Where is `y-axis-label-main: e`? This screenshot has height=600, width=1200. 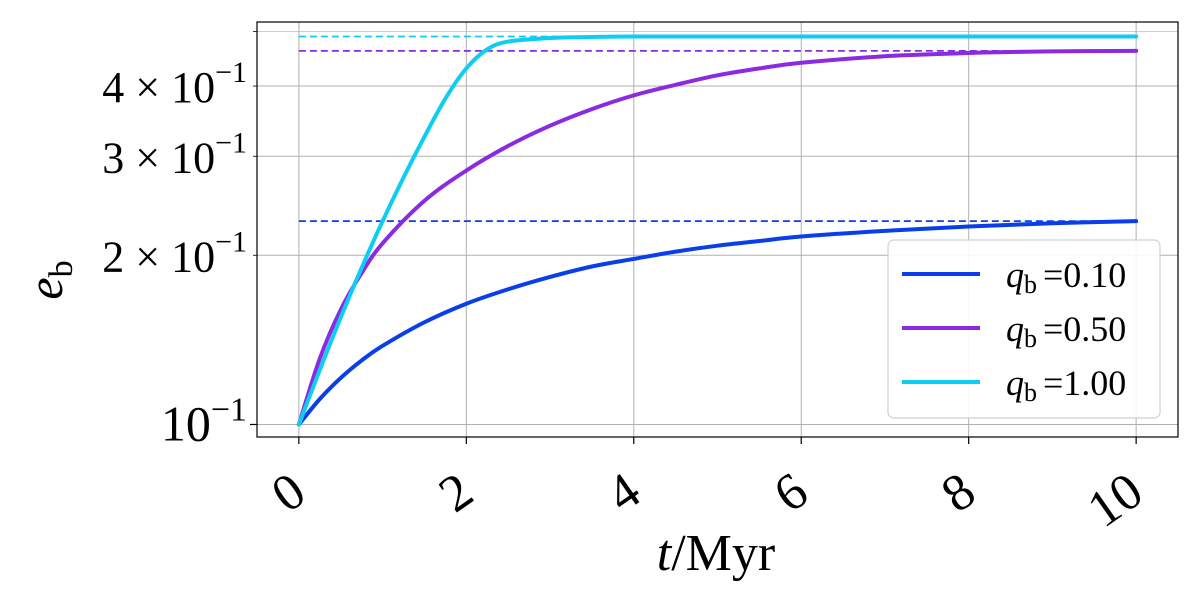 y-axis-label-main: e is located at coordinates (45, 288).